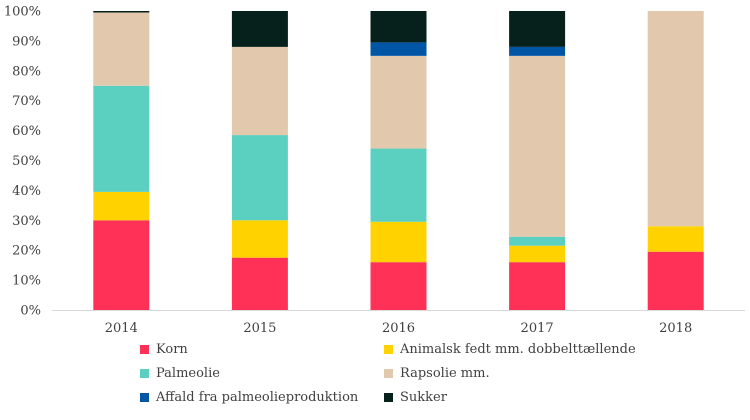 This screenshot has width=750, height=420. I want to click on bar-segment-2016-affald-fra-palmeolieproduktion, so click(398, 49).